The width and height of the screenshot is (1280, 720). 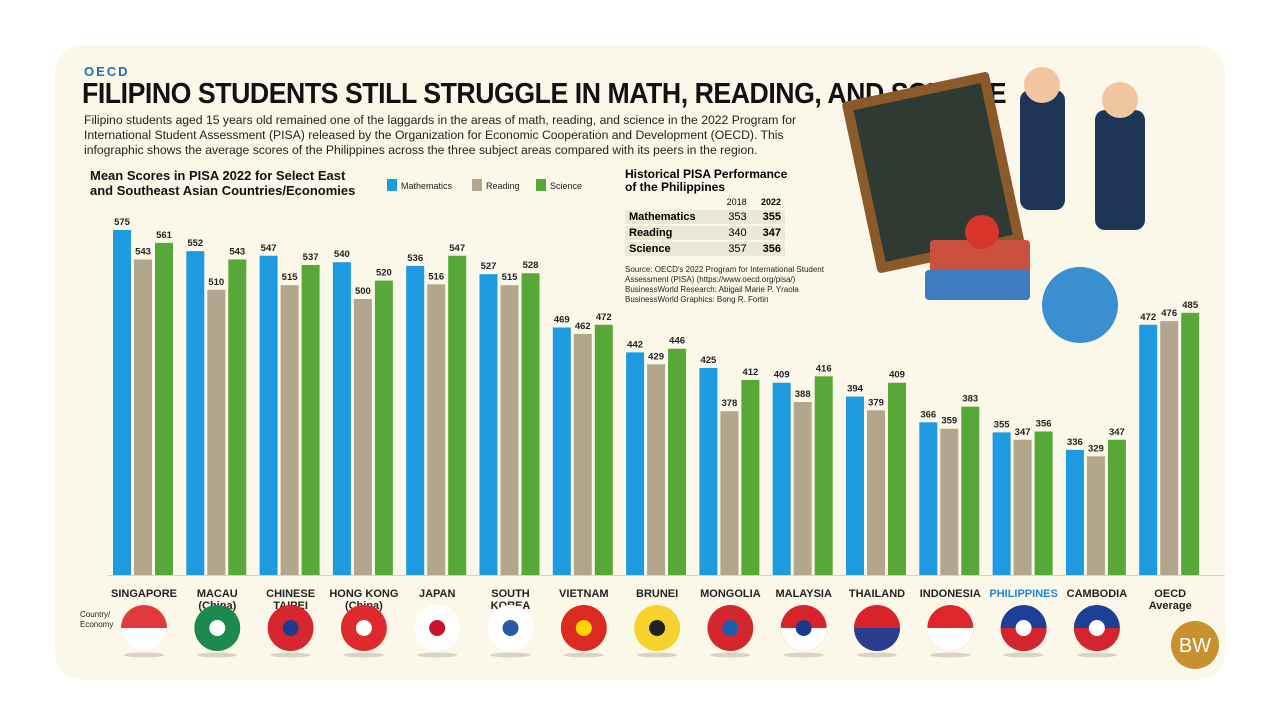 What do you see at coordinates (736, 202) in the screenshot?
I see `col-header: 2018` at bounding box center [736, 202].